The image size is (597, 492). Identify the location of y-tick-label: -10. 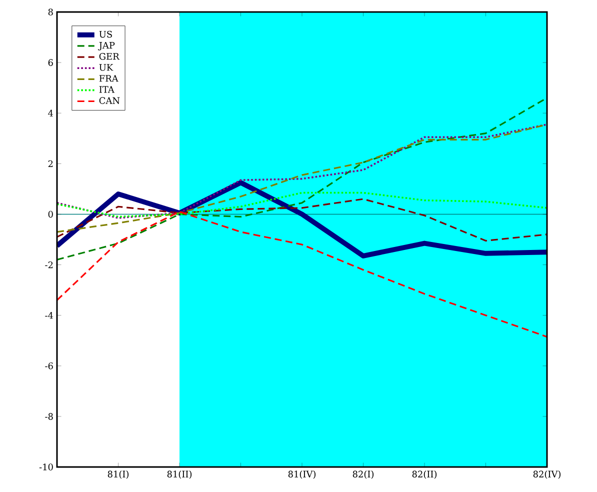
(46, 467).